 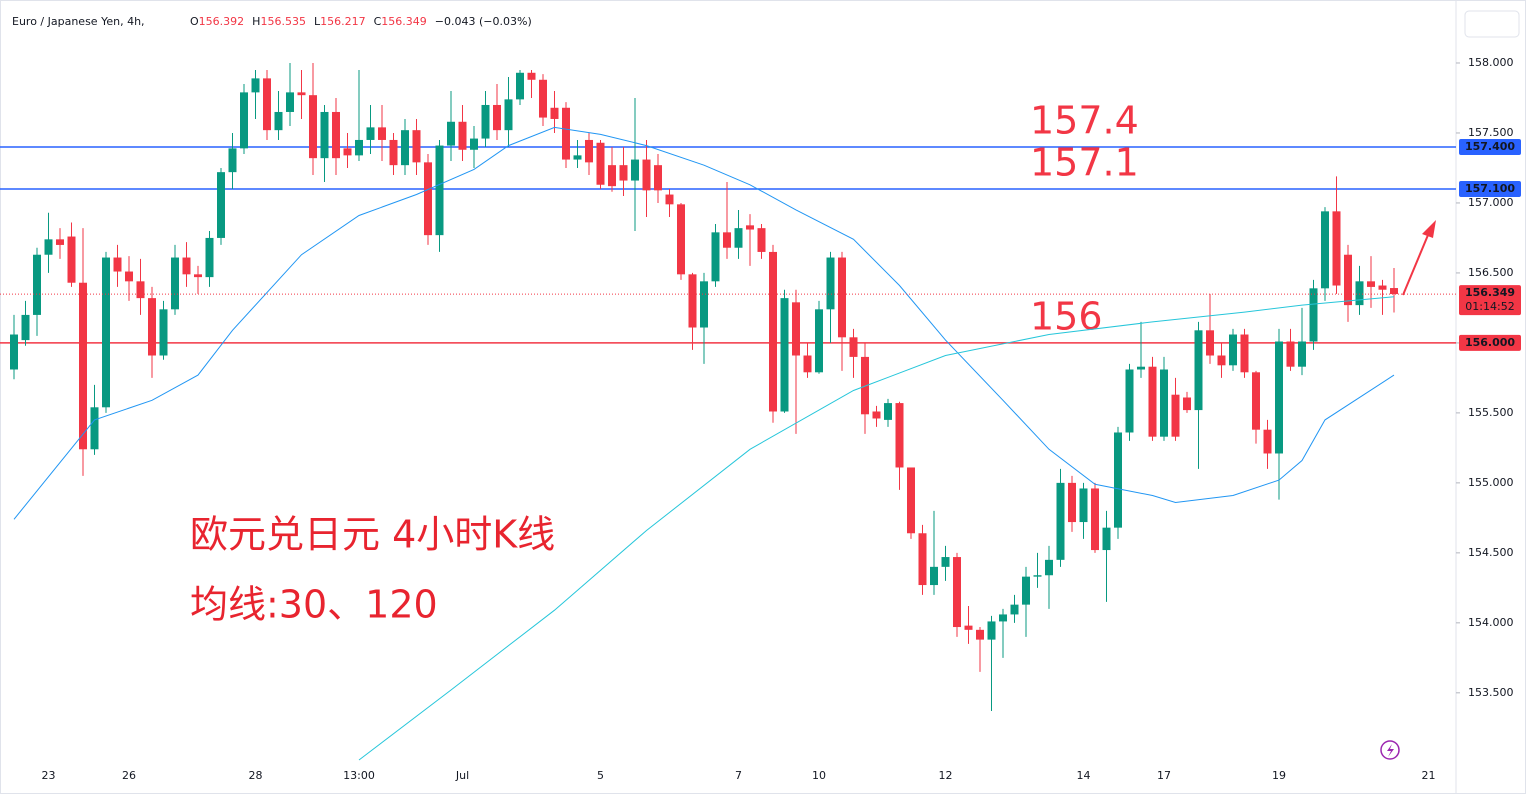 What do you see at coordinates (1084, 775) in the screenshot?
I see `x-tick-label: 14` at bounding box center [1084, 775].